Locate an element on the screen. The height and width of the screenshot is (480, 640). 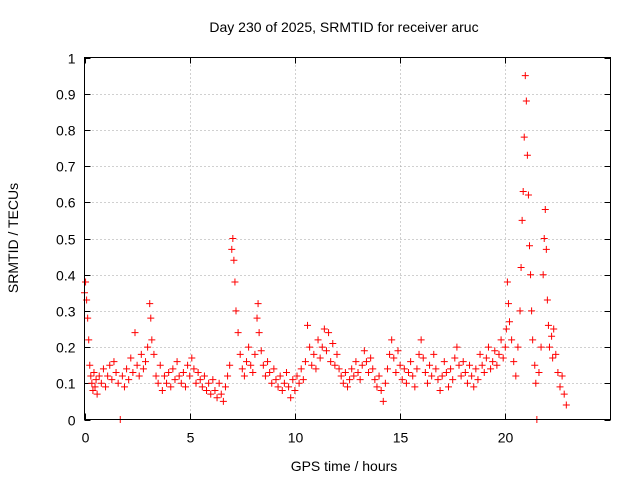
y-tick-label: 0.1 is located at coordinates (66, 384).